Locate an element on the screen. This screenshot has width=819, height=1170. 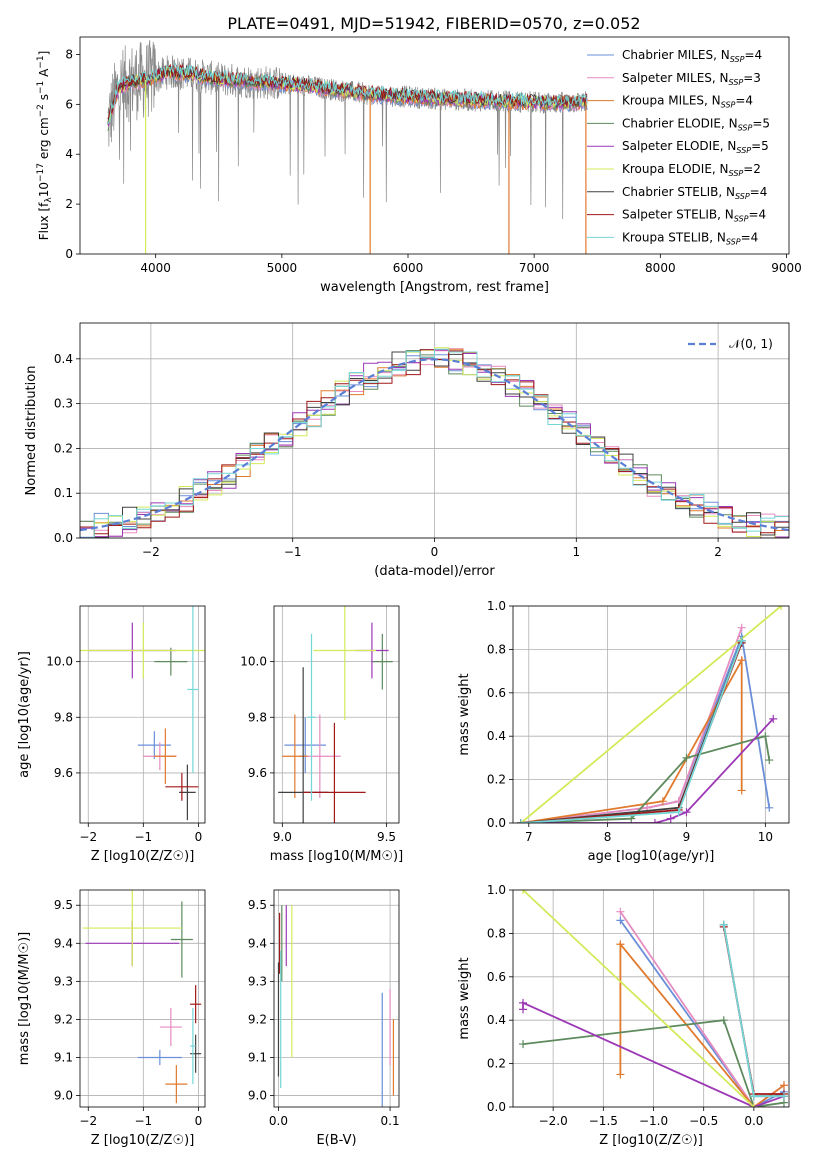
x-tick-label: 7000 is located at coordinates (534, 268).